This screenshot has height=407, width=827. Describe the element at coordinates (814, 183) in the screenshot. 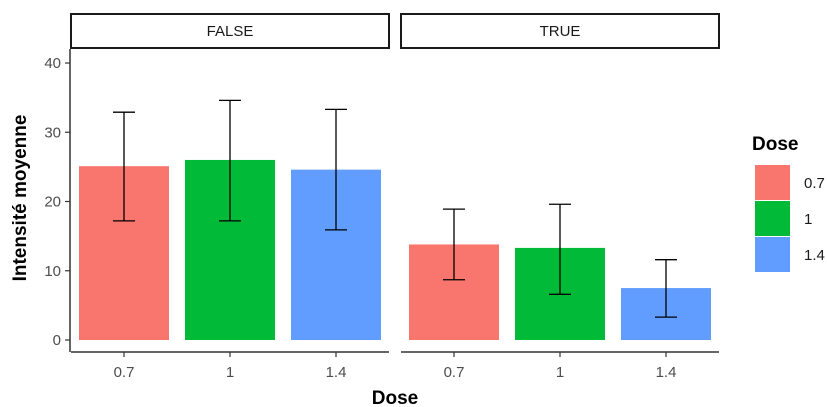

I see `legend-label: 0.7` at that location.